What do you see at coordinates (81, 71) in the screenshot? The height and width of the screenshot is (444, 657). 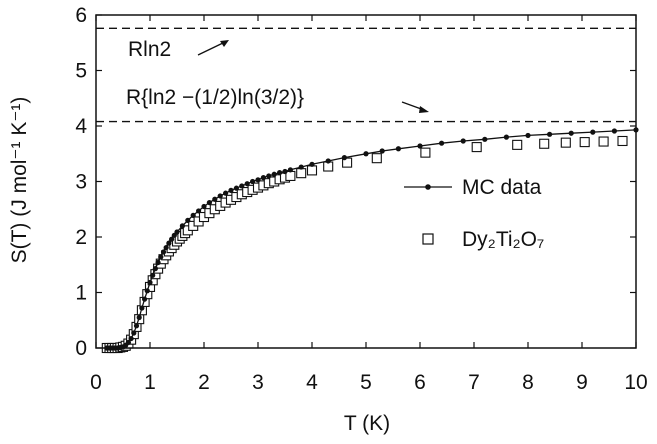 I see `y-tick-label: 5` at bounding box center [81, 71].